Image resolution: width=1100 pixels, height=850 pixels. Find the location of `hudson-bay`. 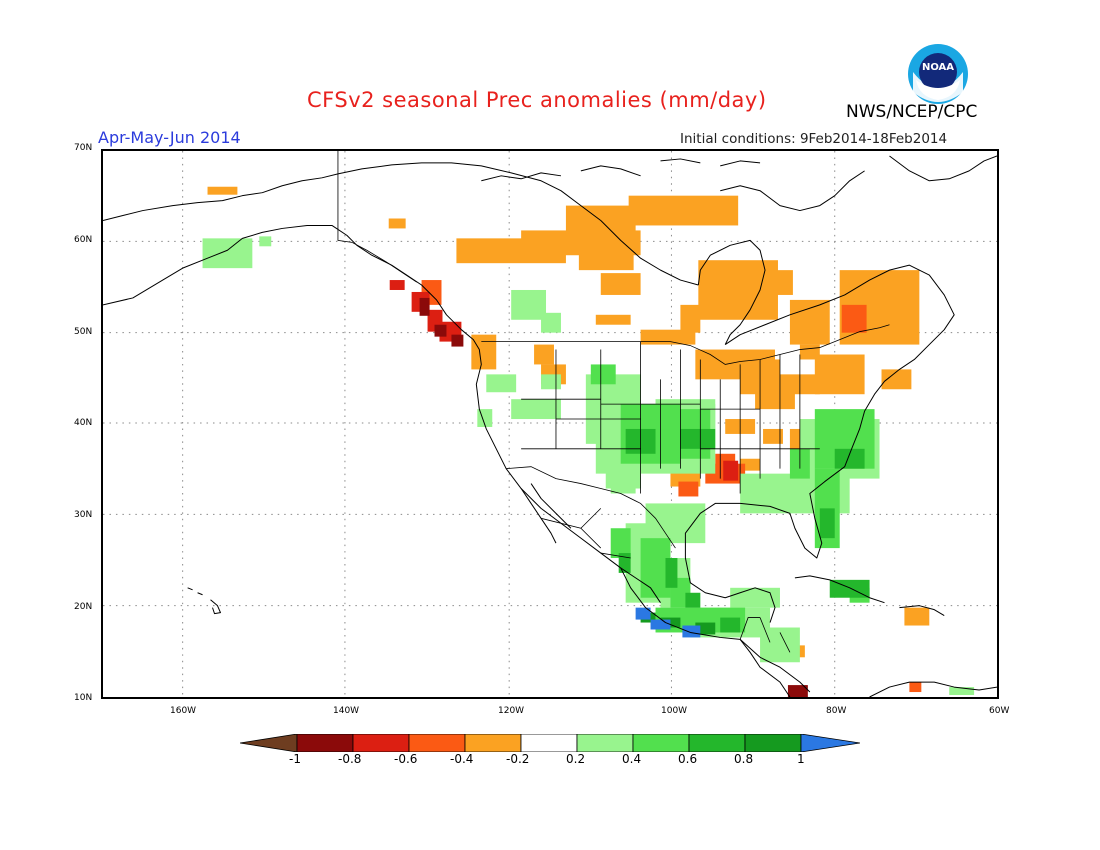

hudson-bay is located at coordinates (731, 292).